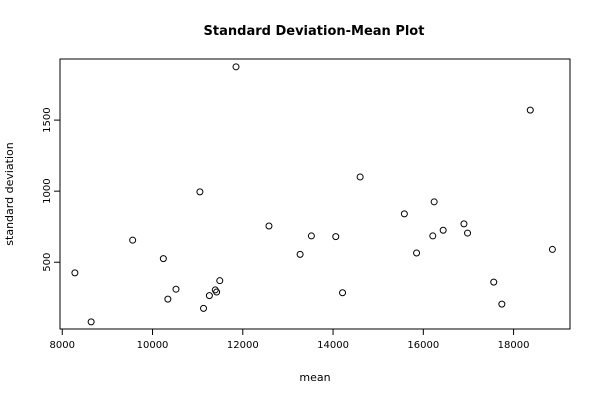 This screenshot has height=400, width=599. What do you see at coordinates (514, 345) in the screenshot?
I see `x-tick-label: 18000` at bounding box center [514, 345].